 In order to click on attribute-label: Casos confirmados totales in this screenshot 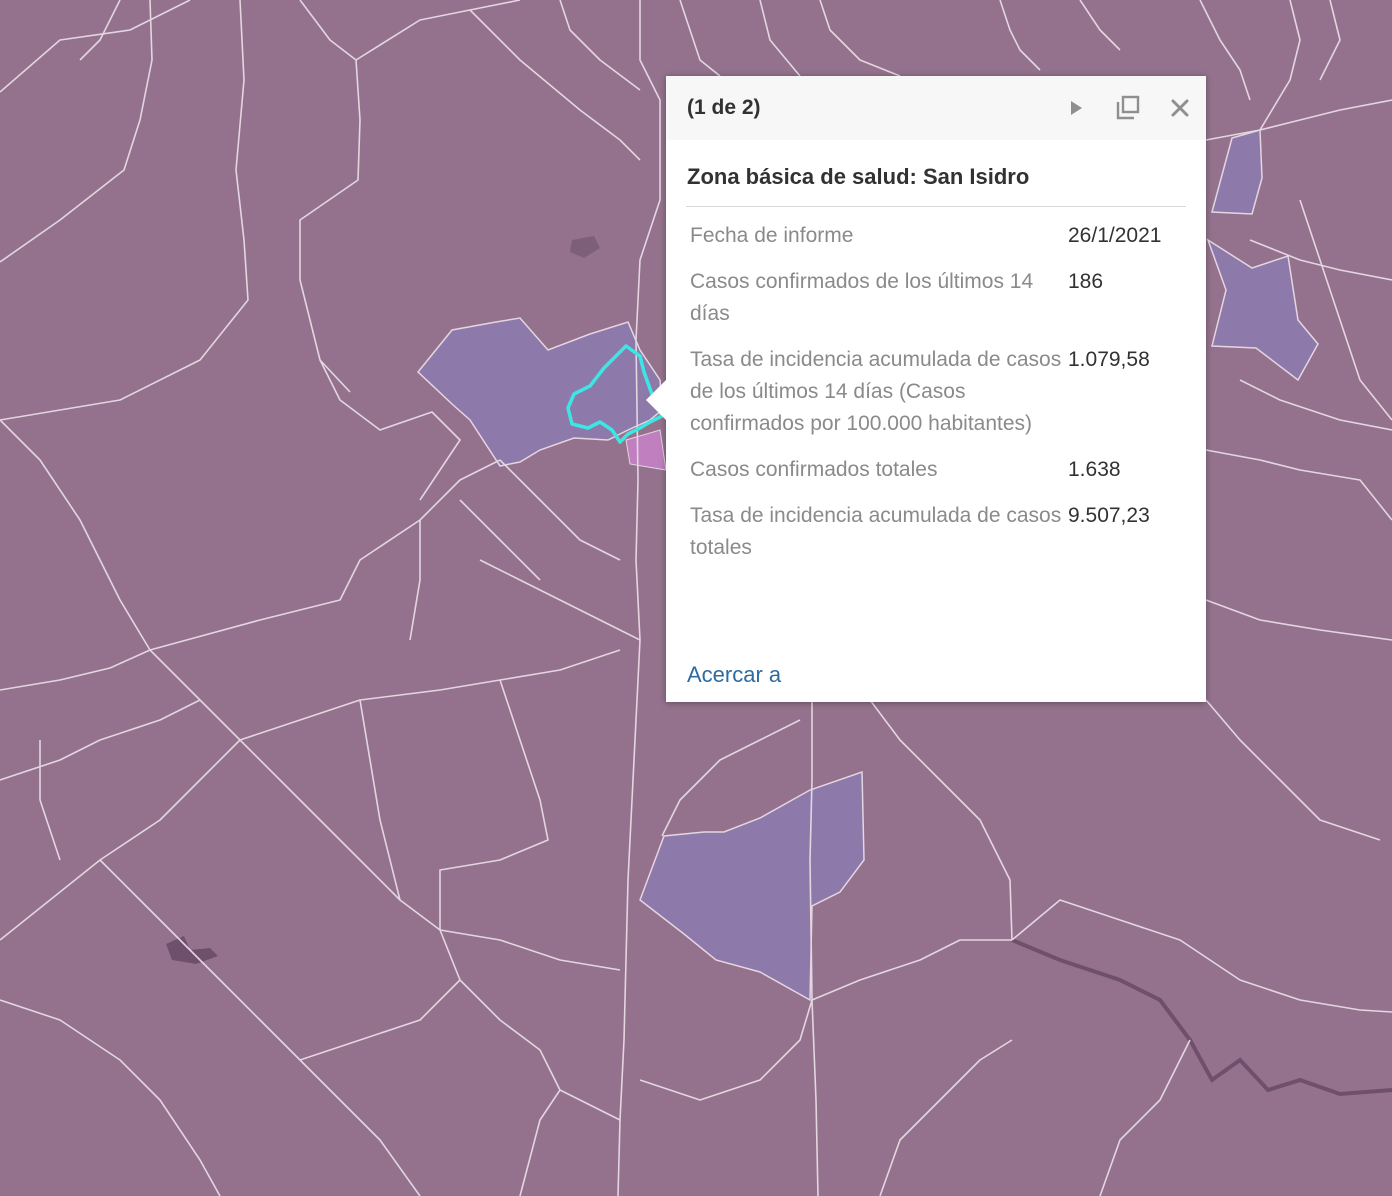, I will do `click(814, 469)`.